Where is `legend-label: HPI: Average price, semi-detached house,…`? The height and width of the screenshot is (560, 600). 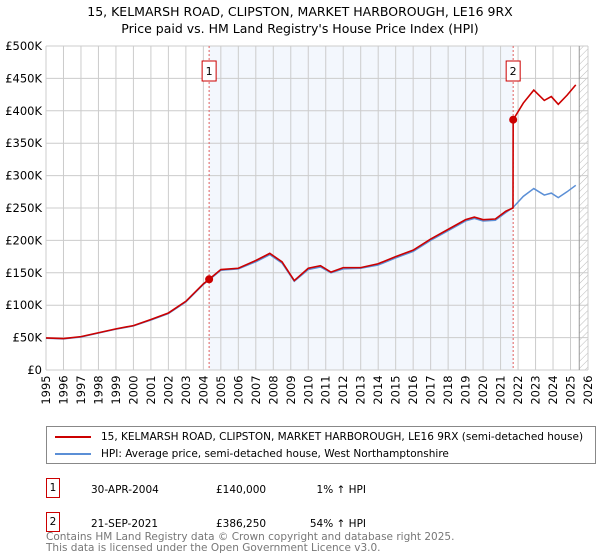 legend-label: HPI: Average price, semi-detached house,… is located at coordinates (275, 454).